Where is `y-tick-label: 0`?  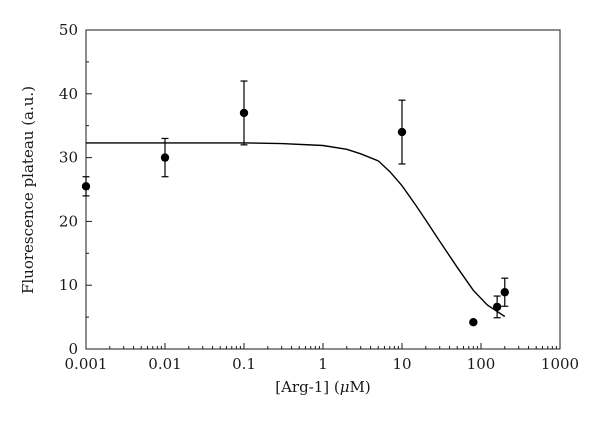 y-tick-label: 0 is located at coordinates (73, 349).